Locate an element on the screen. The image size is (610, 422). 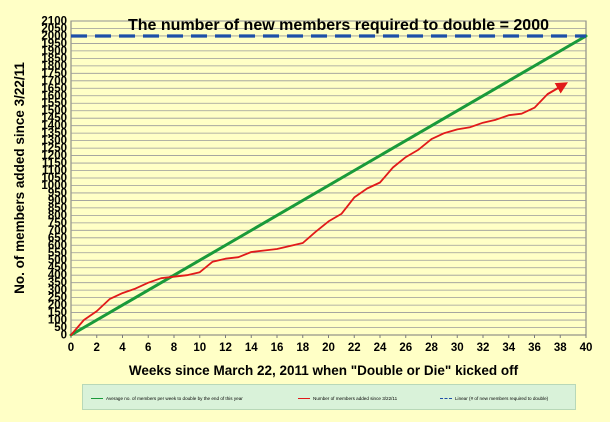
y-axis-label: No. of members added since 3/22/11 is located at coordinates (19, 178).